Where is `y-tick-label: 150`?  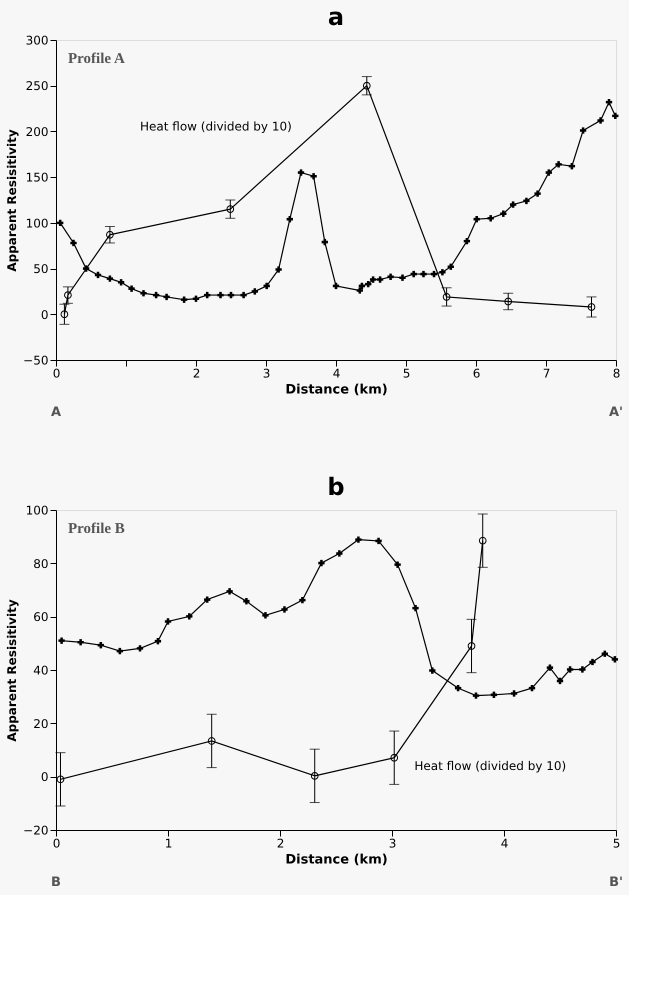
y-tick-label: 150 is located at coordinates (37, 177).